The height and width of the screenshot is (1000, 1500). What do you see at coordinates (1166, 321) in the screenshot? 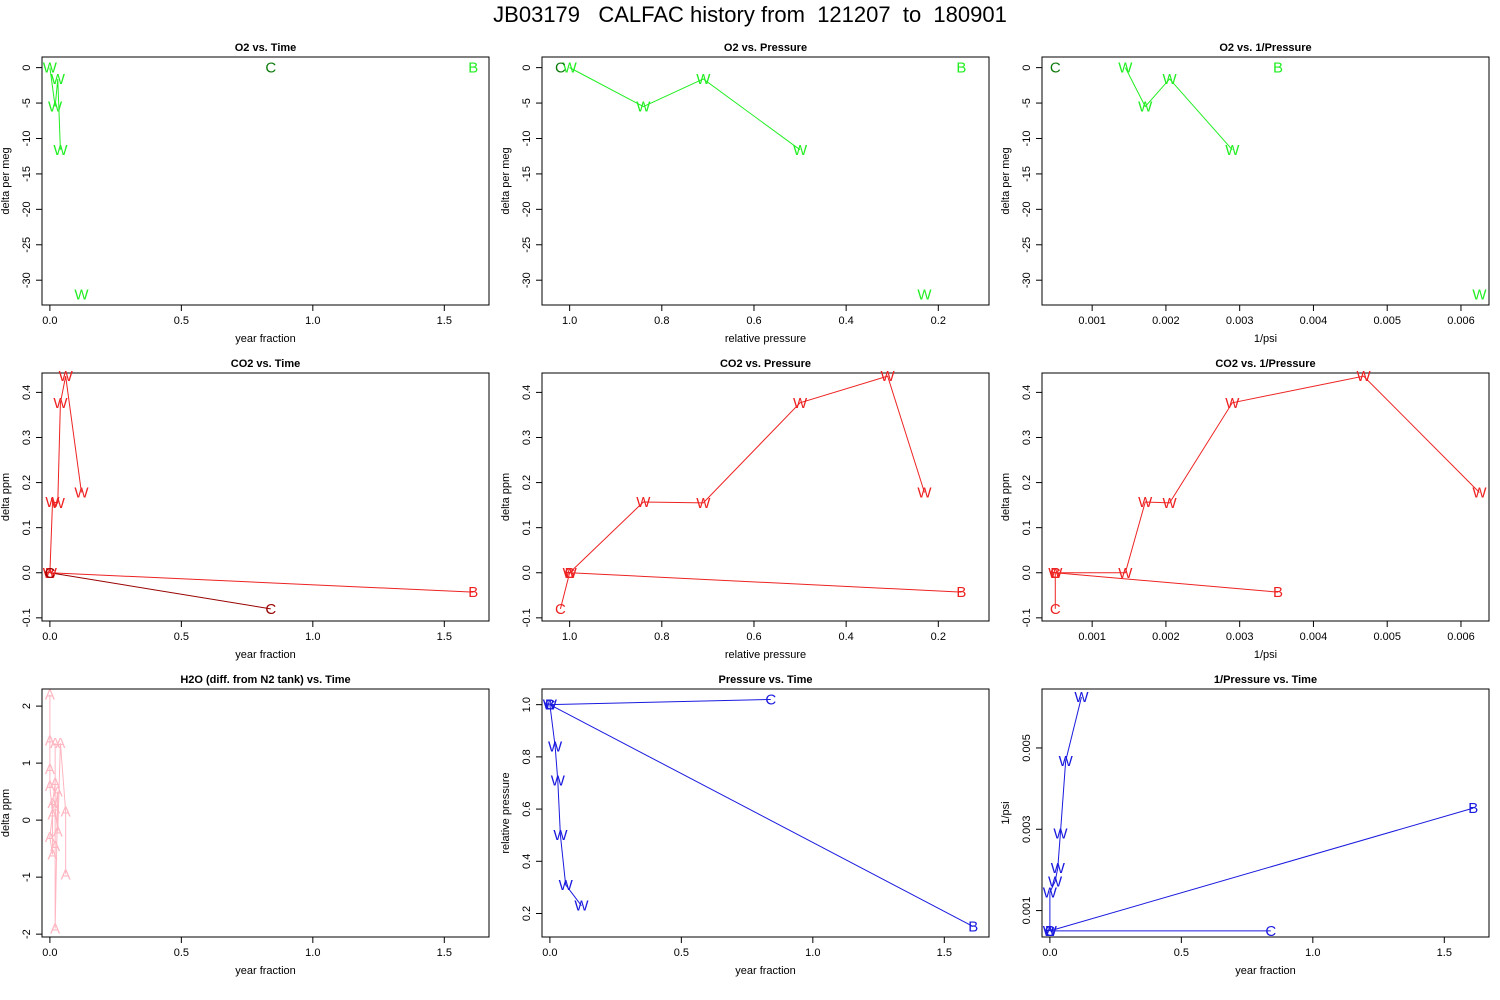
I see `x-tick-label: 0.002` at bounding box center [1166, 321].